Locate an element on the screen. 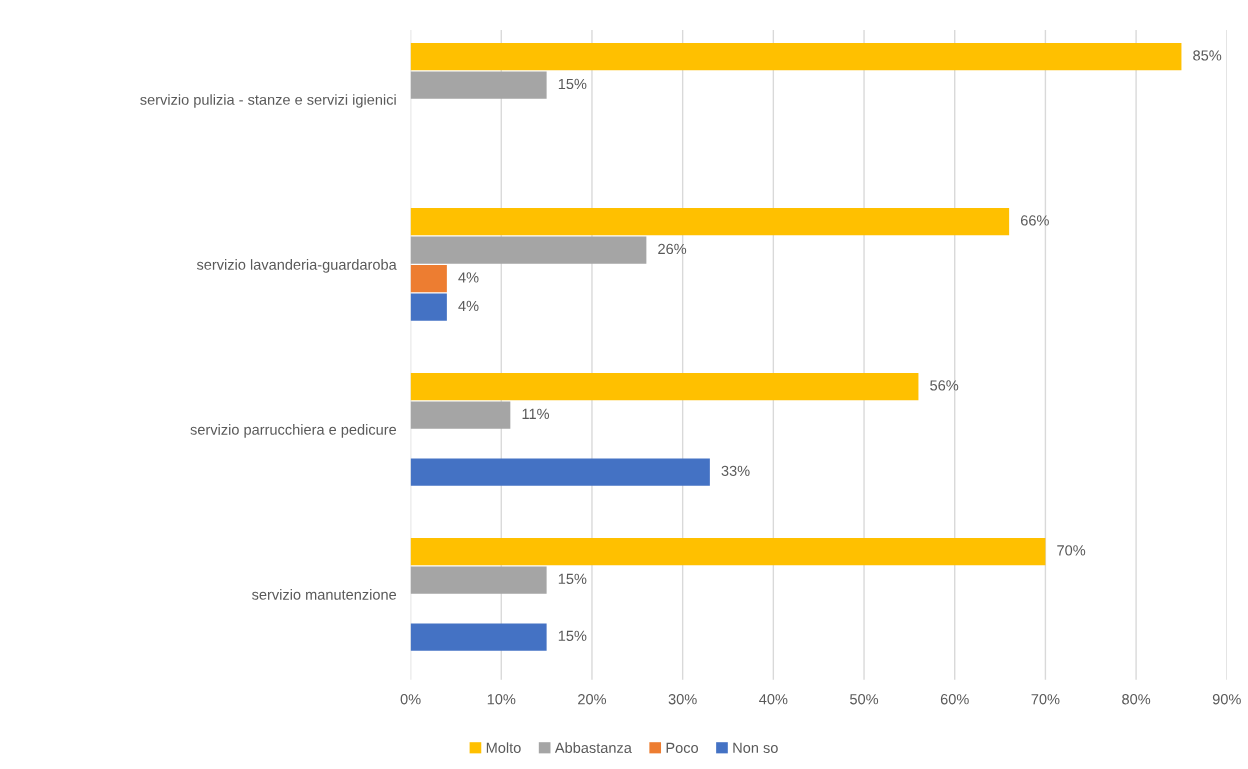 The width and height of the screenshot is (1248, 769). x-tick-label: 70% is located at coordinates (1045, 699).